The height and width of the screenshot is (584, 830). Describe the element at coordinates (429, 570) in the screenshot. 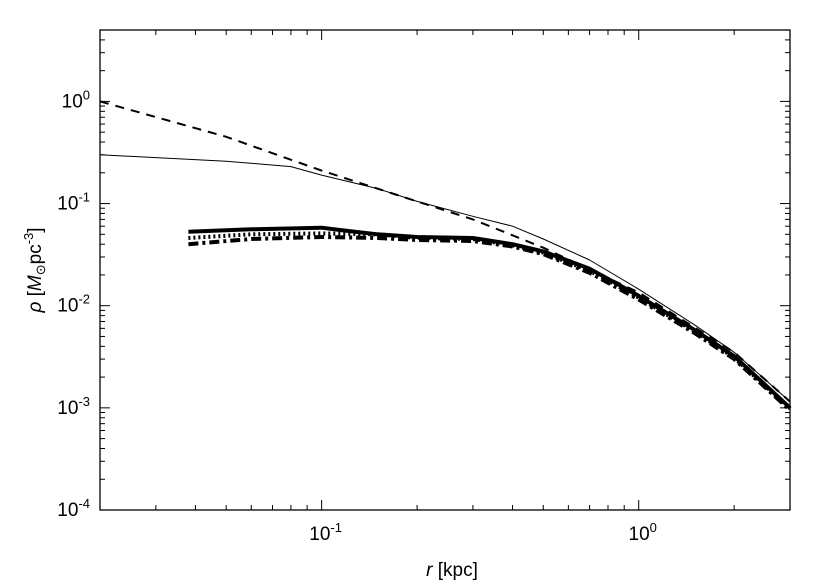

I see `x-axis-symbol: r` at that location.